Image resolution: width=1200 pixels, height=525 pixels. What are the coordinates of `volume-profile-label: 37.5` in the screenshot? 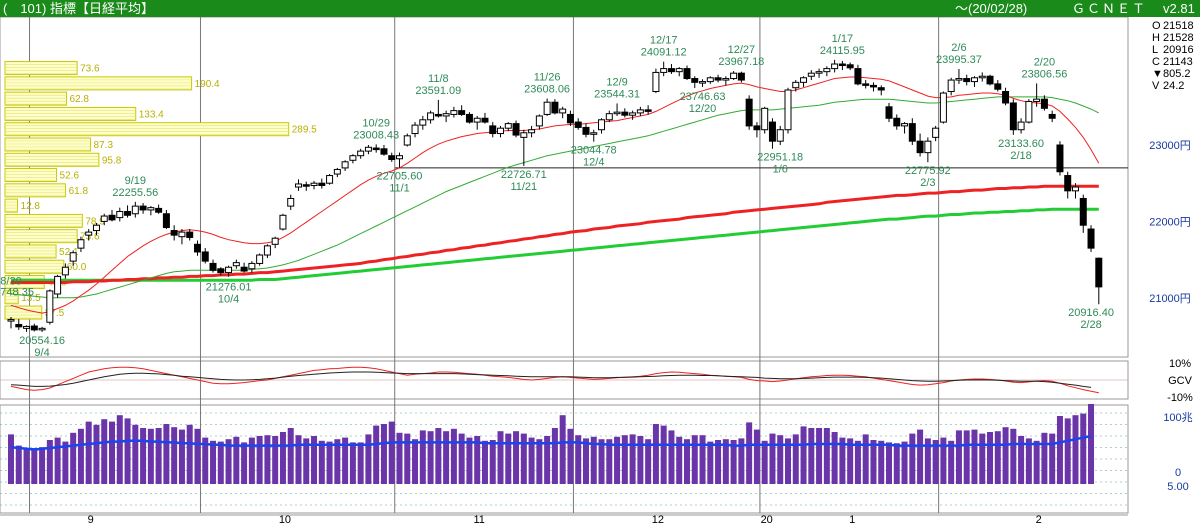 It's located at (55, 313).